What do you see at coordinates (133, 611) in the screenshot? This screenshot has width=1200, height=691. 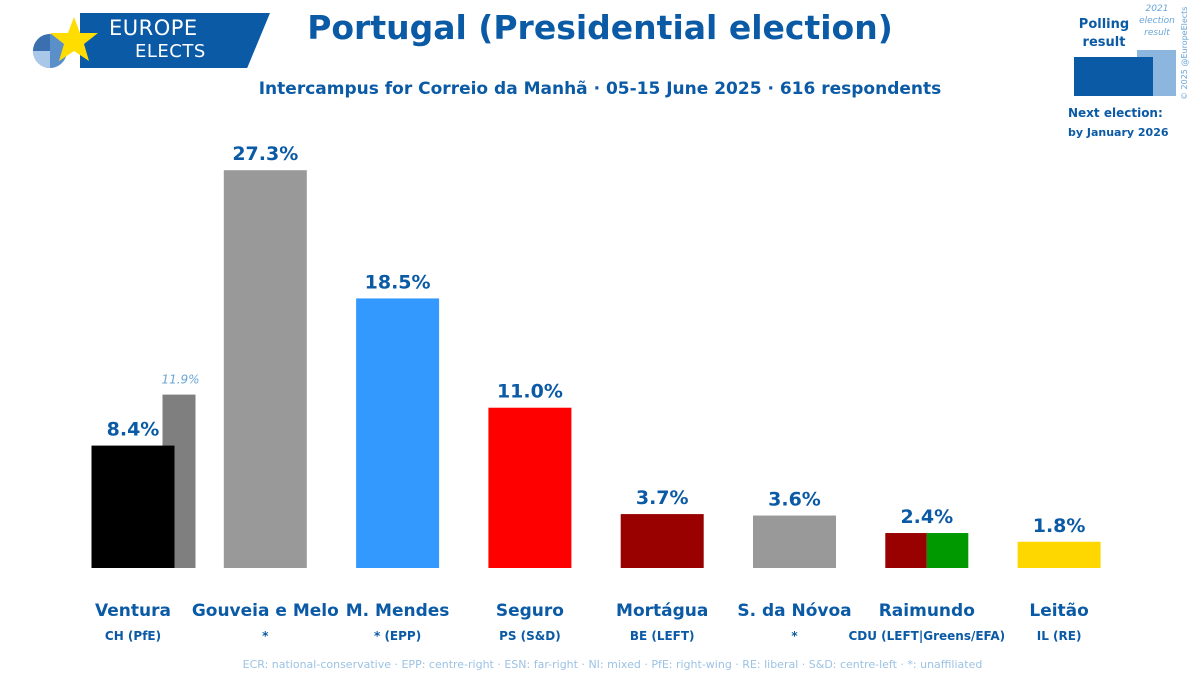 I see `category-label: Ventura` at bounding box center [133, 611].